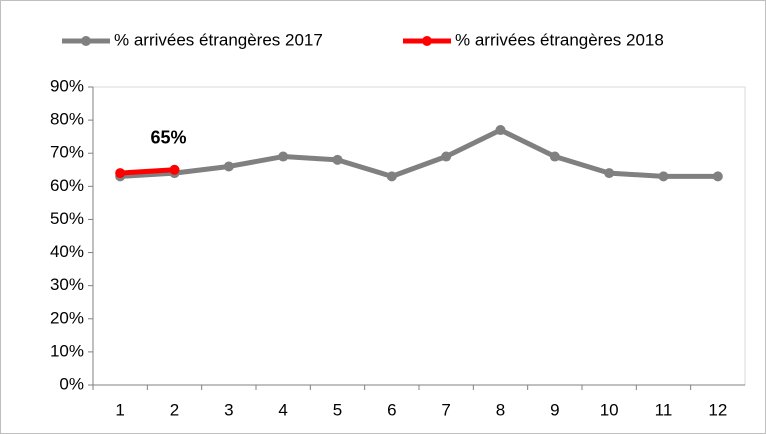  Describe the element at coordinates (337, 409) in the screenshot. I see `x-tick-label: 5` at that location.